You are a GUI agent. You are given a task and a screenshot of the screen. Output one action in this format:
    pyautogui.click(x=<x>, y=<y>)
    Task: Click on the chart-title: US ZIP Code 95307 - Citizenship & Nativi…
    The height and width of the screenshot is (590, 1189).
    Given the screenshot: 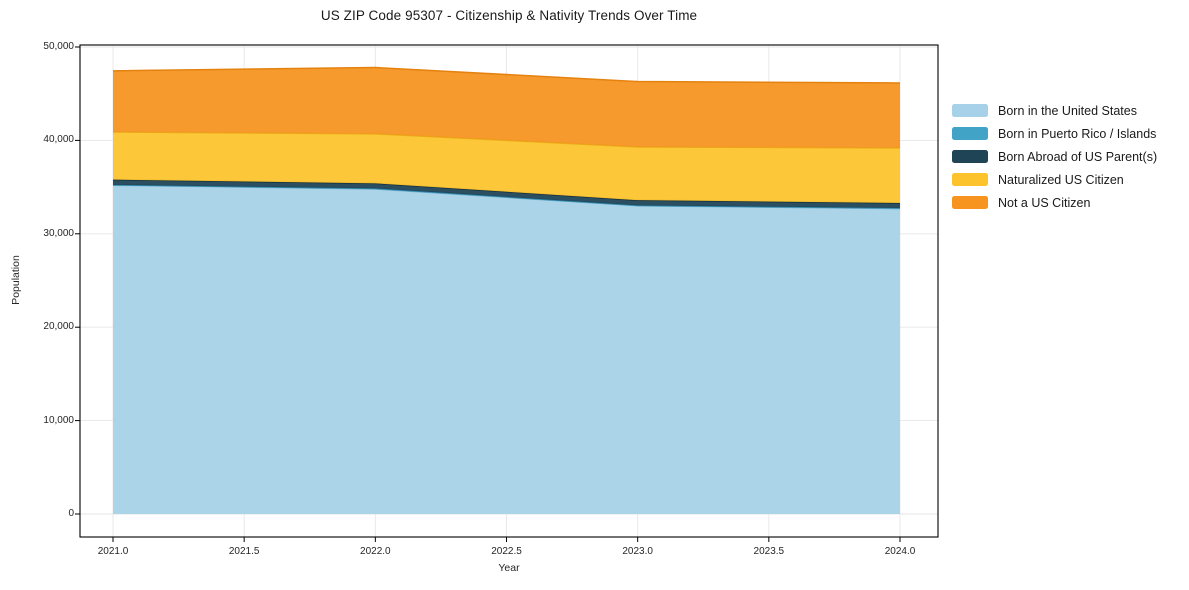 What is the action you would take?
    pyautogui.click(x=509, y=15)
    